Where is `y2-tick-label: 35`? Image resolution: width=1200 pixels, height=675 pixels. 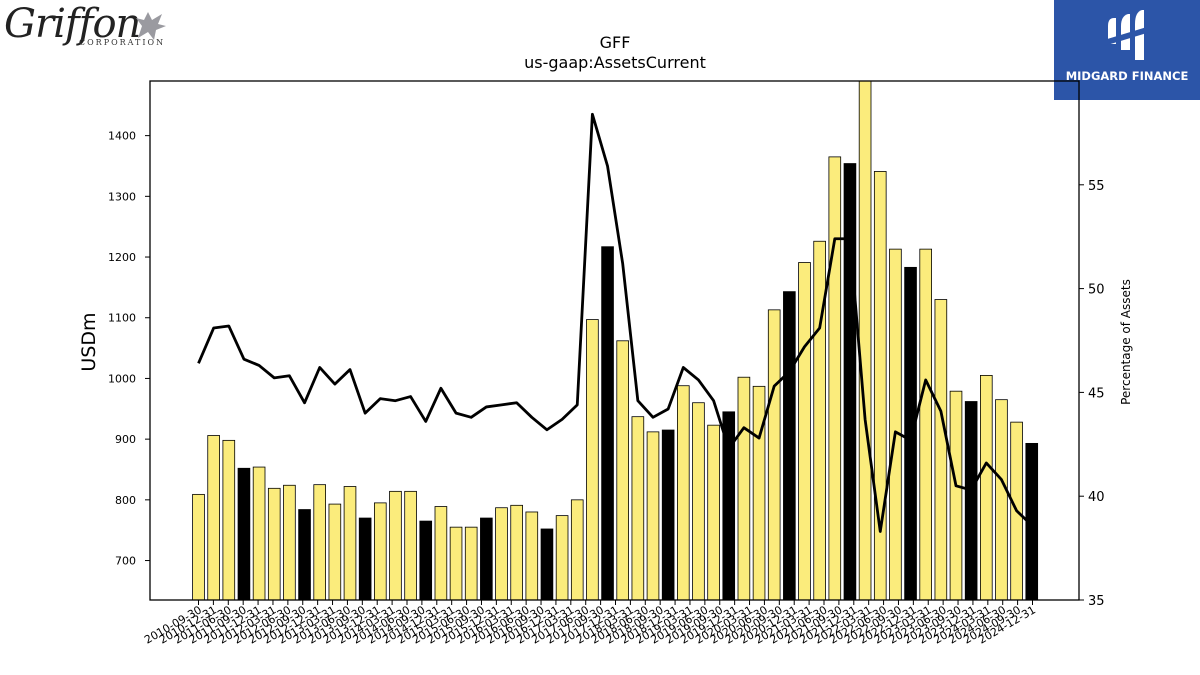 y2-tick-label: 35 is located at coordinates (1096, 601).